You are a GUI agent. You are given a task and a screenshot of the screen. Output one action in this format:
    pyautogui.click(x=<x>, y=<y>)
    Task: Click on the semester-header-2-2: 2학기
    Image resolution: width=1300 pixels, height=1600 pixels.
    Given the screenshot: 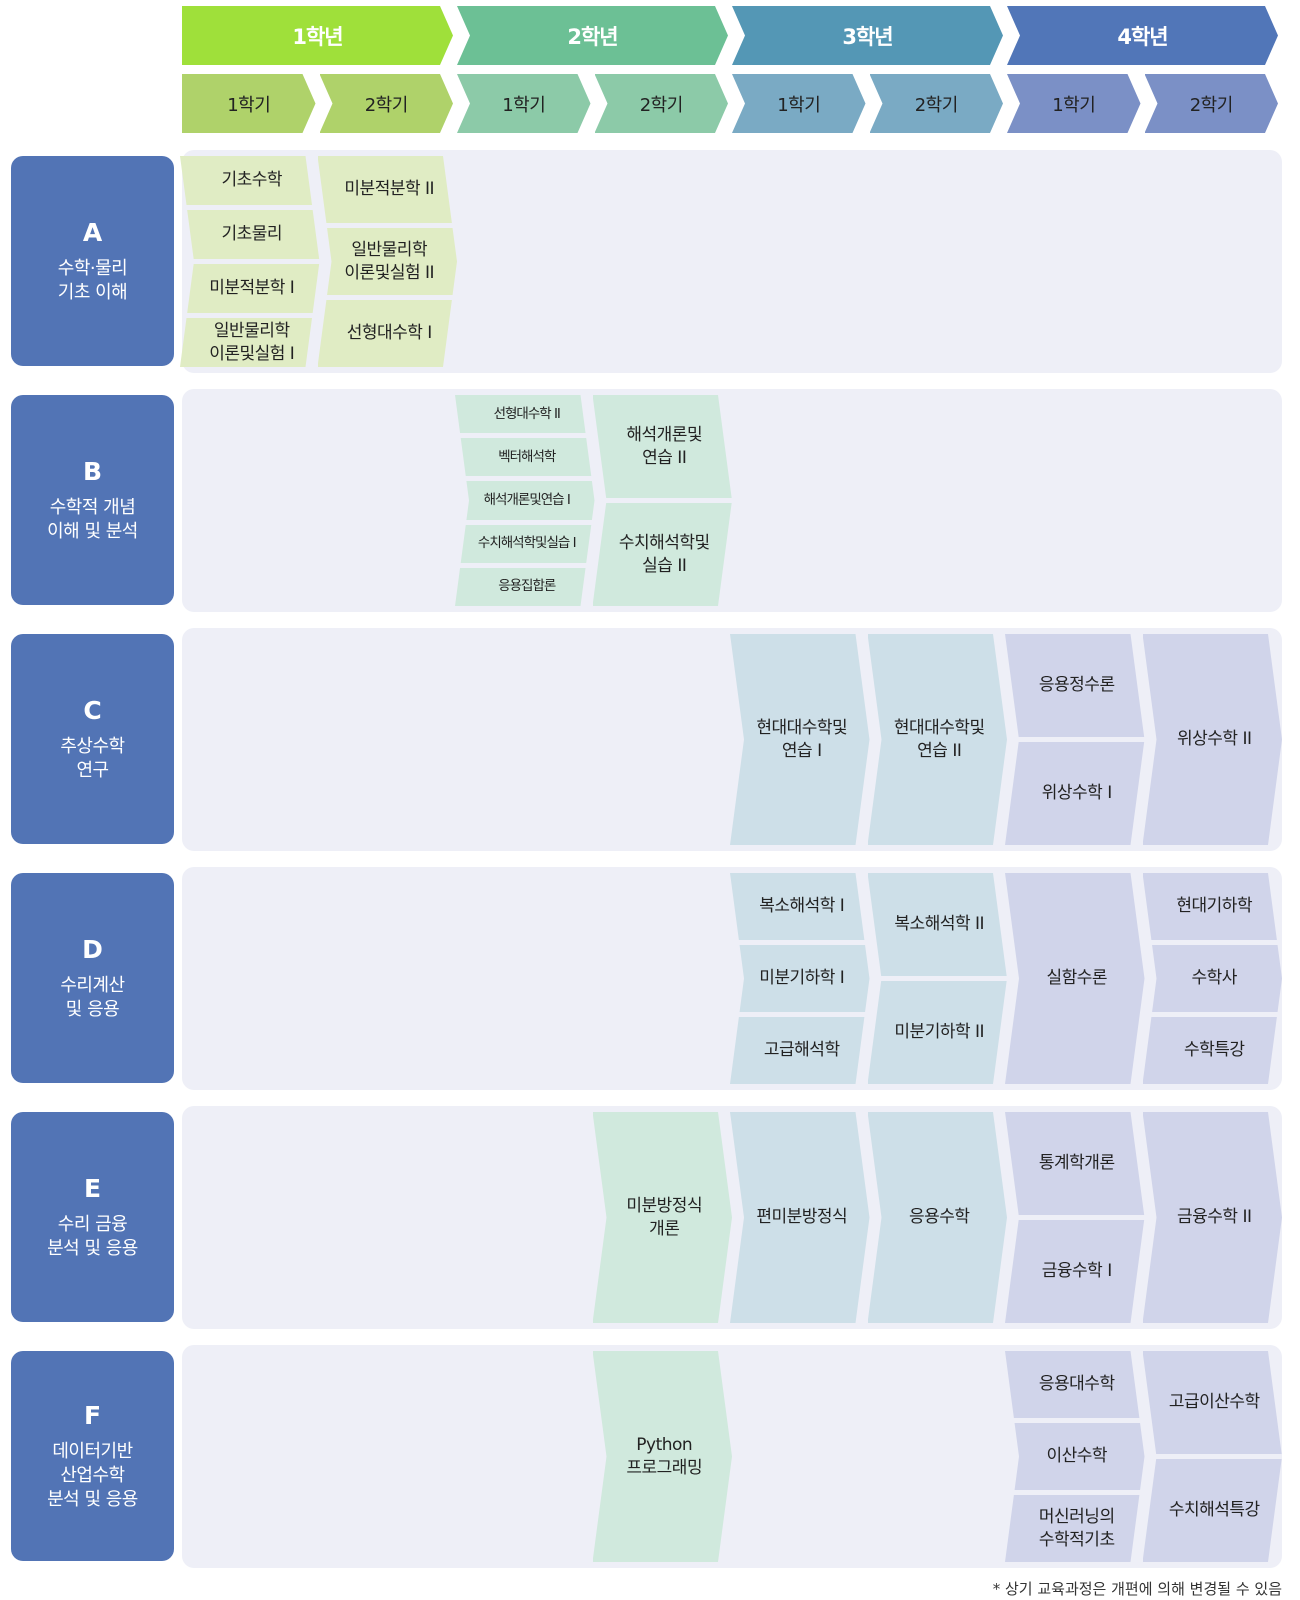 What is the action you would take?
    pyautogui.click(x=662, y=103)
    